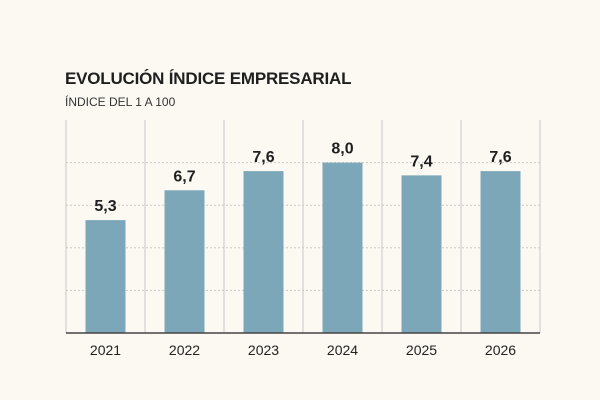  I want to click on chart-title: EVOLUCIÓN ÍNDICE EMPRESARIAL, so click(208, 78).